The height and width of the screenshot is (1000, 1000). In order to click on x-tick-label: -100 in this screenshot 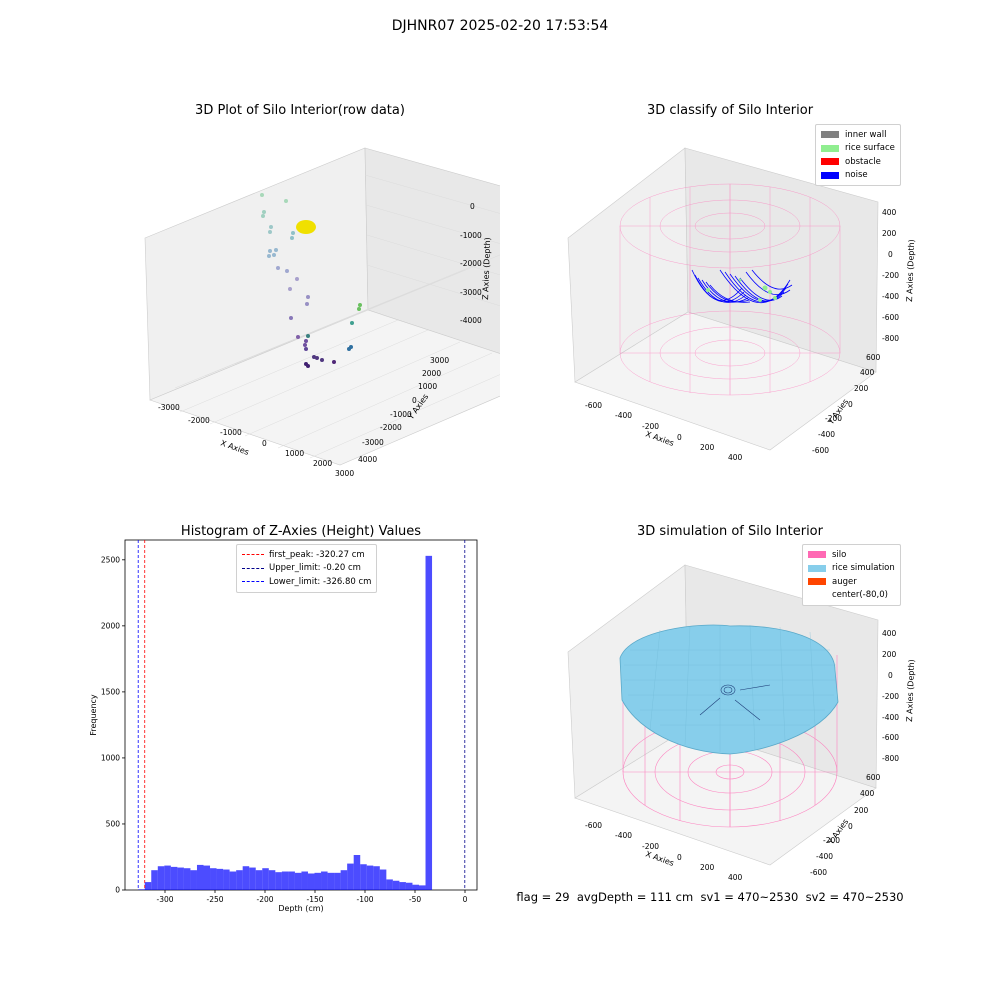, I will do `click(364, 899)`.